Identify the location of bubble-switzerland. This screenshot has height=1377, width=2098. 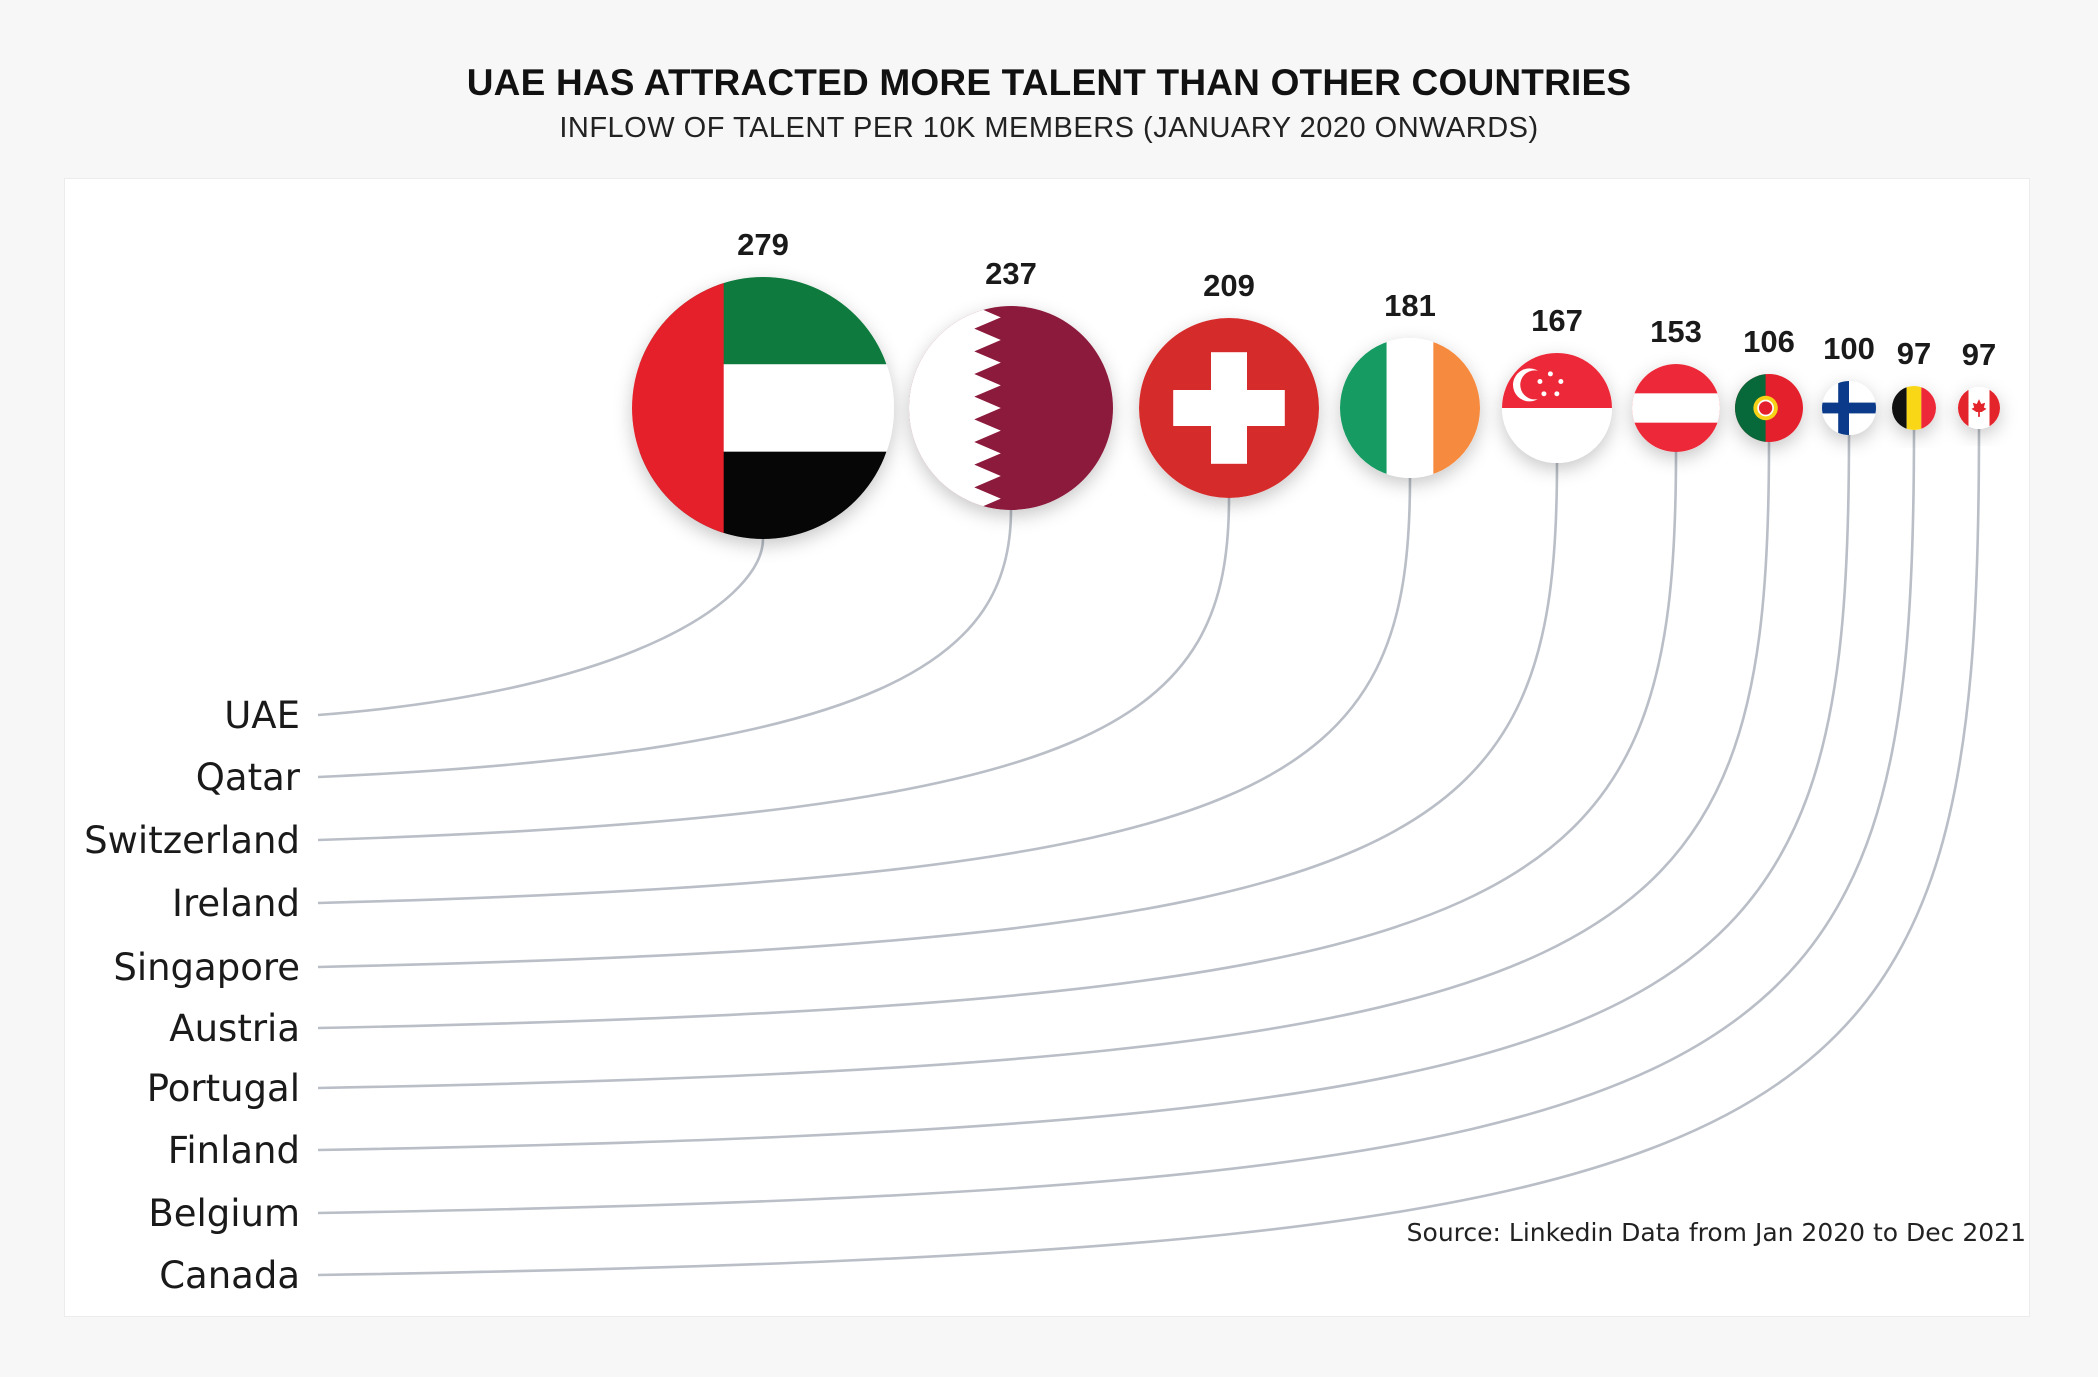
(1229, 408).